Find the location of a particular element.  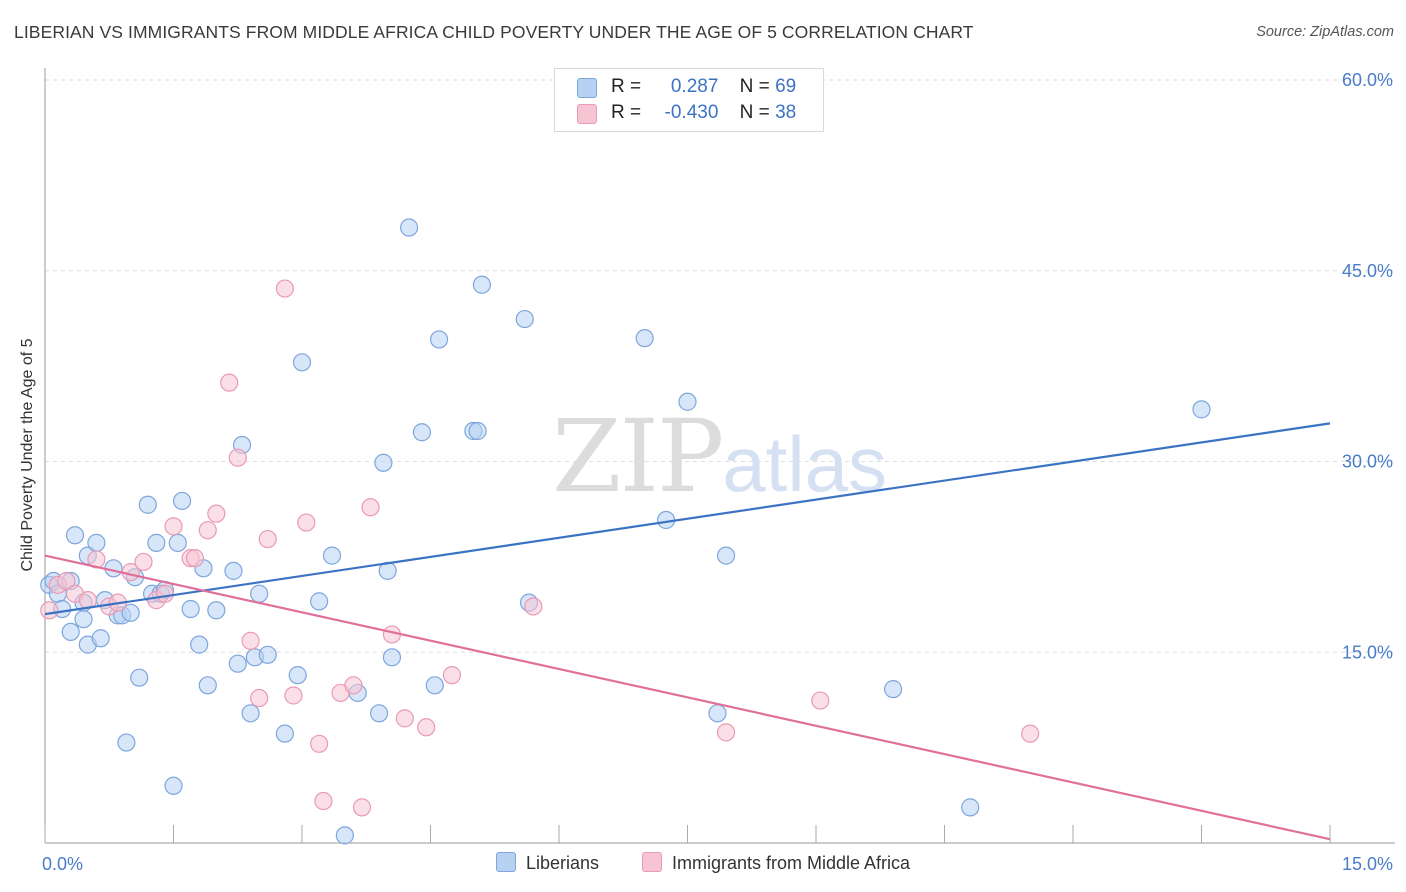

bottom-legend-liberians: Liberians is located at coordinates (547, 863).